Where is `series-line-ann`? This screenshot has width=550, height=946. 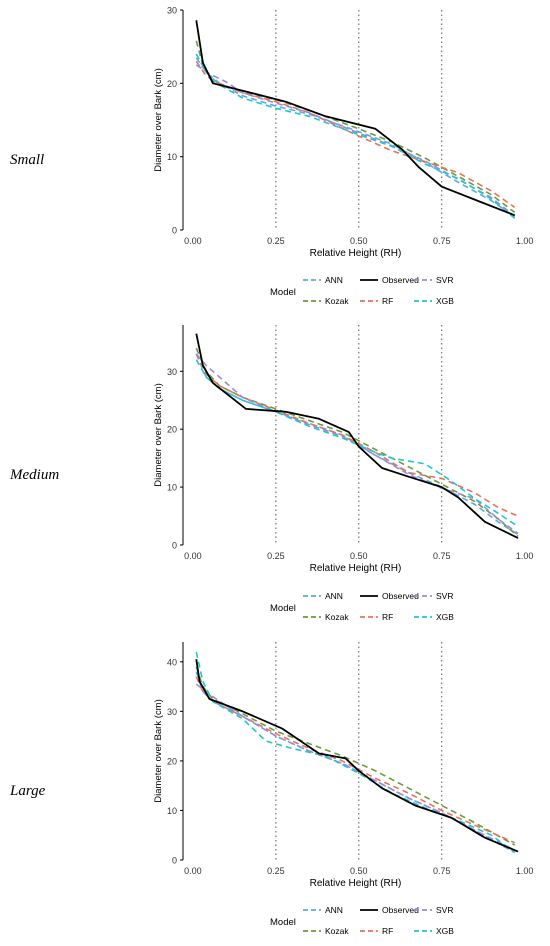 series-line-ann is located at coordinates (355, 137).